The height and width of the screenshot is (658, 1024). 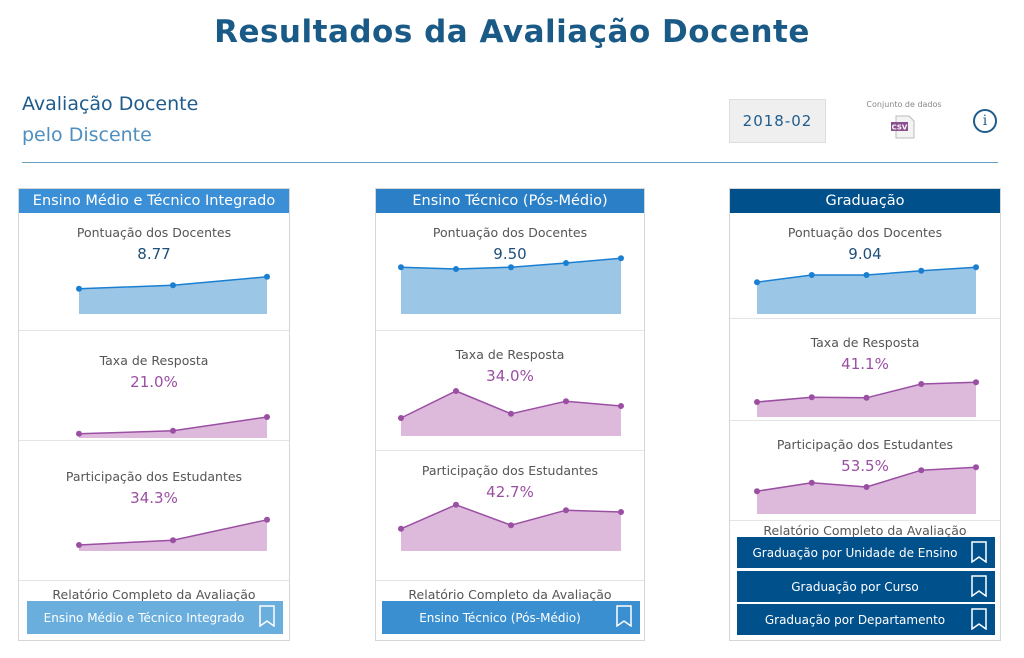 I want to click on page-title: Resultados da Avaliação Docente, so click(x=512, y=32).